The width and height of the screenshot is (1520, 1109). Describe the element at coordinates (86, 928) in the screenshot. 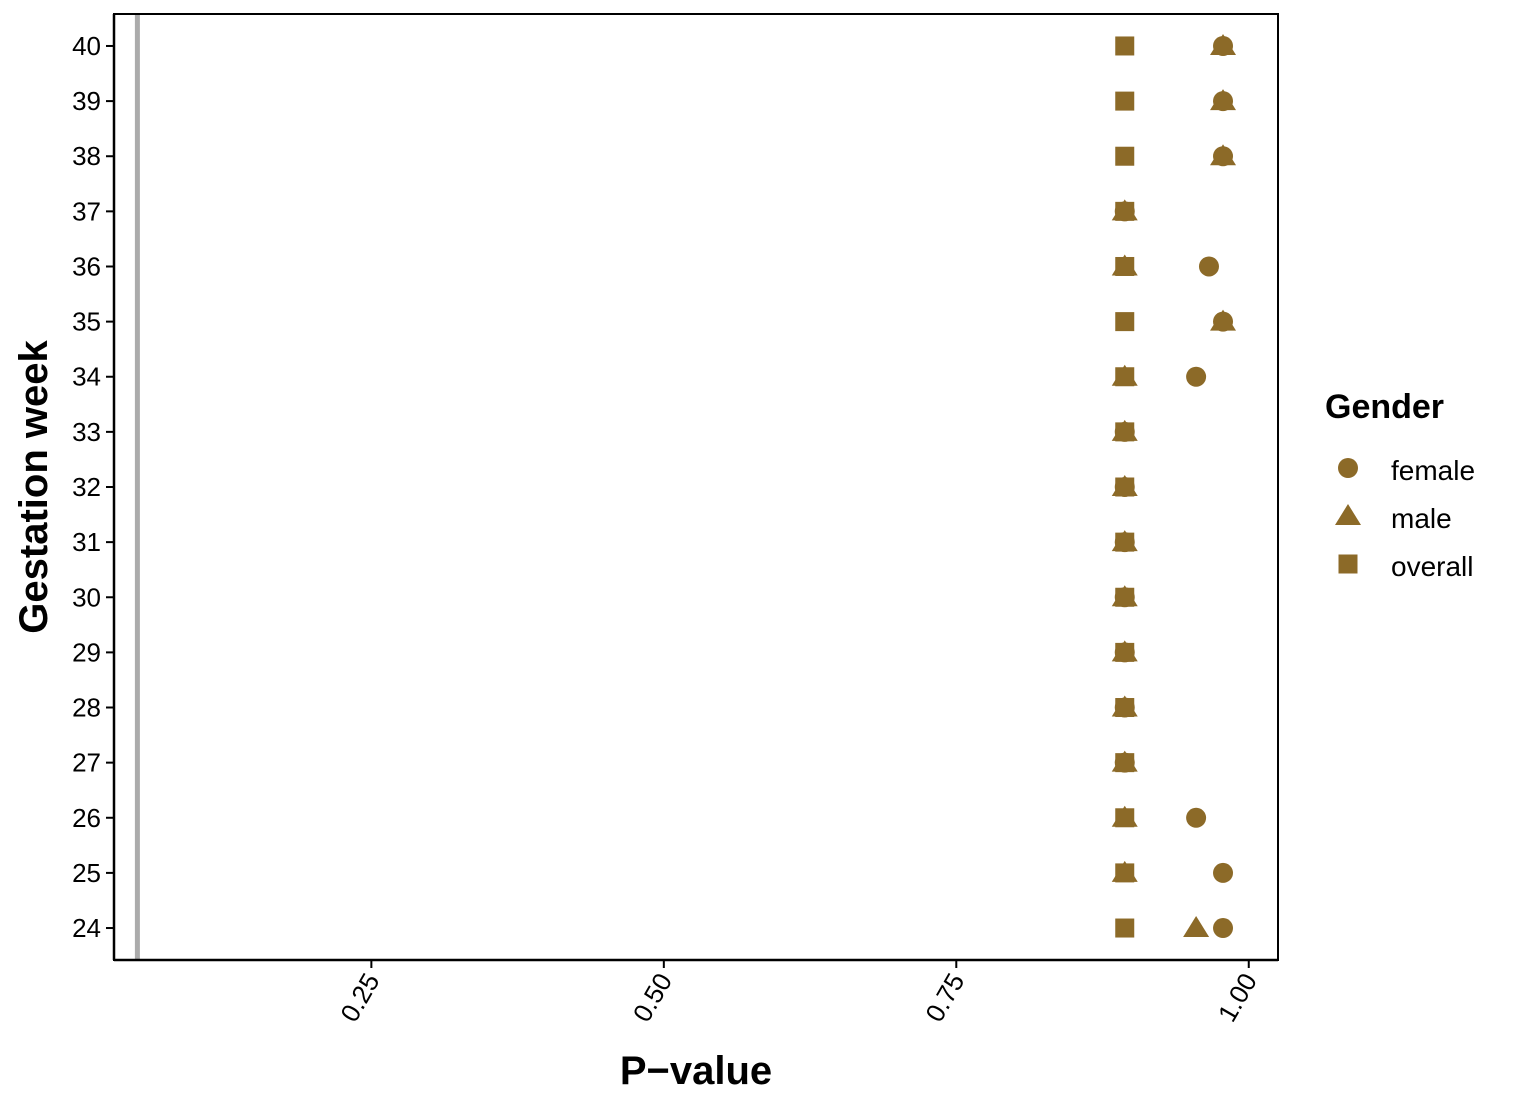

I see `y-tick-label-24: 24` at that location.